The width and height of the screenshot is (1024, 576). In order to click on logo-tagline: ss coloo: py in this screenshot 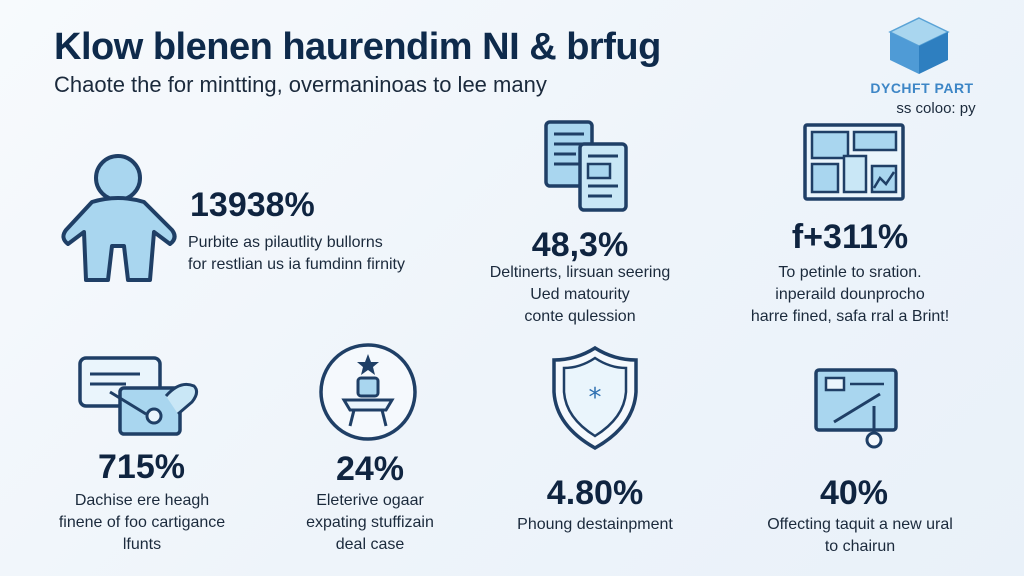, I will do `click(936, 108)`.